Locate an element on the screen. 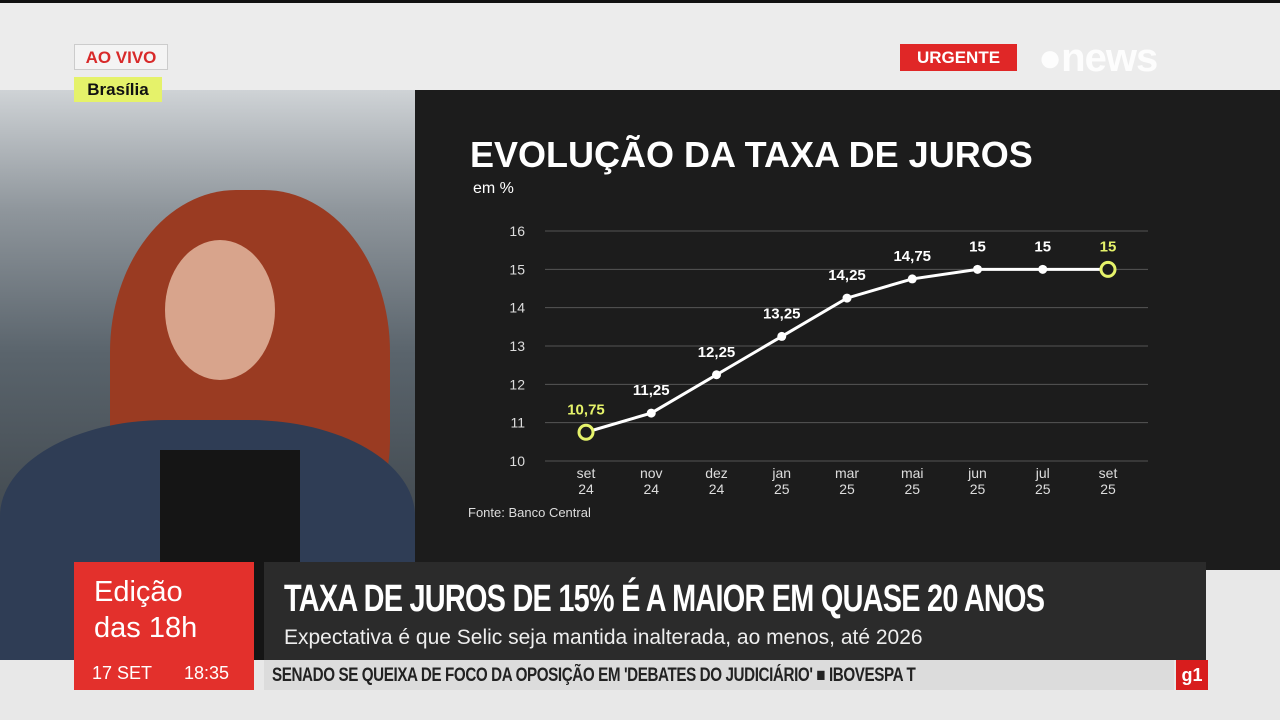  date: 17 SET is located at coordinates (122, 673).